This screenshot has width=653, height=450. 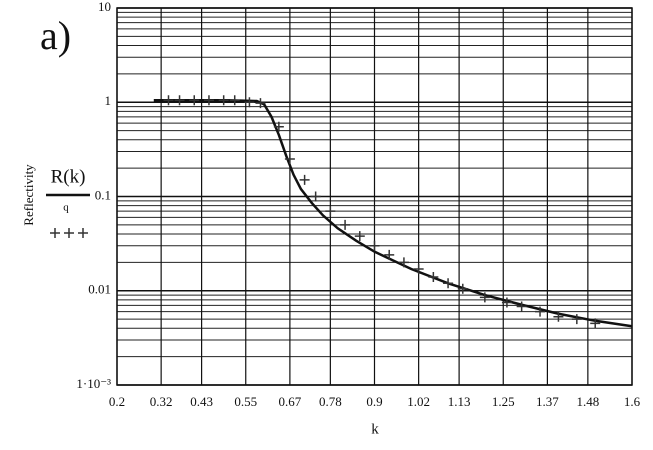 I want to click on x-tick-label: 0.9, so click(x=374, y=401).